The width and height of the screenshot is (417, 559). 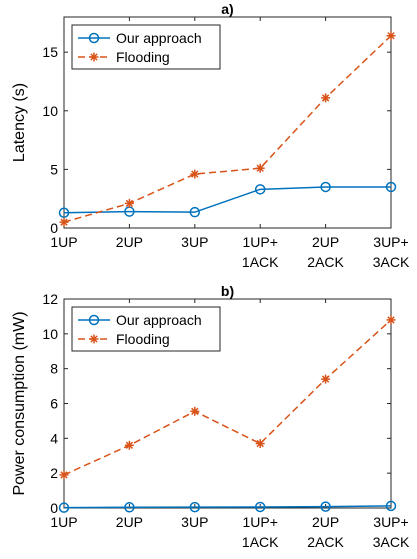 I want to click on y-tick-label: 4, so click(x=54, y=438).